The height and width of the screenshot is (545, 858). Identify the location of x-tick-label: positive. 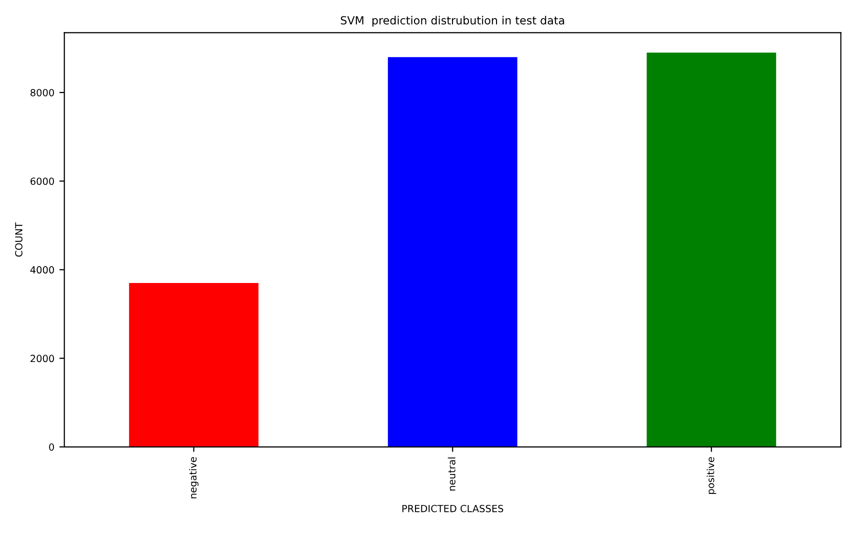
(711, 475).